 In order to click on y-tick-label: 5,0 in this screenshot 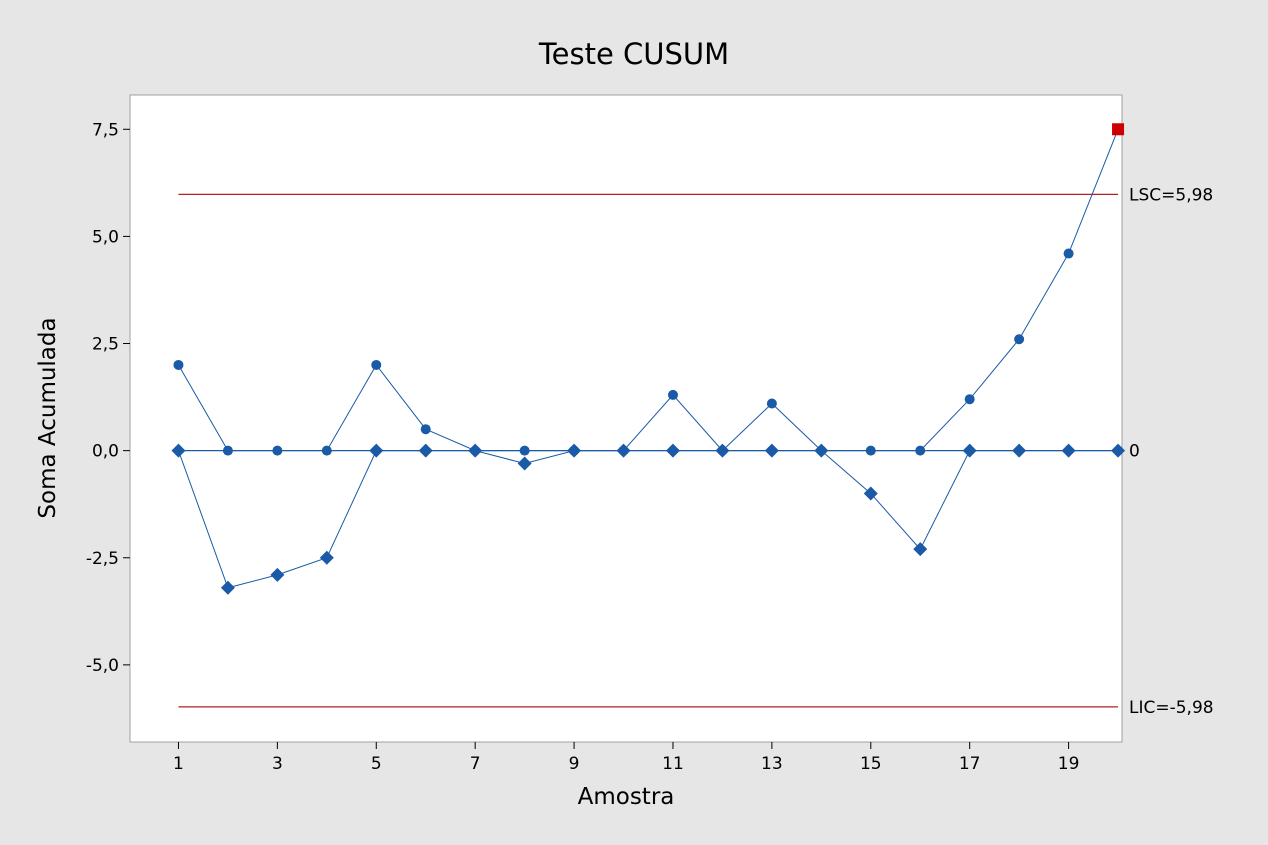, I will do `click(105, 237)`.